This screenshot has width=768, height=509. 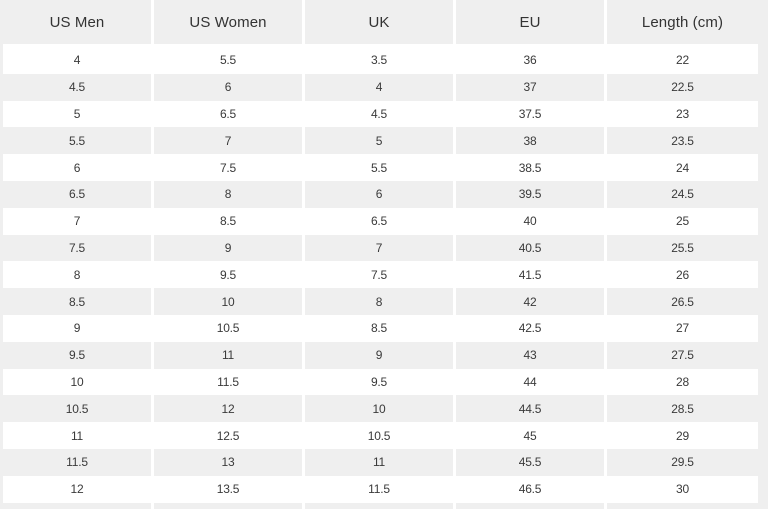 What do you see at coordinates (78, 23) in the screenshot?
I see `column-header-us-men: US Men` at bounding box center [78, 23].